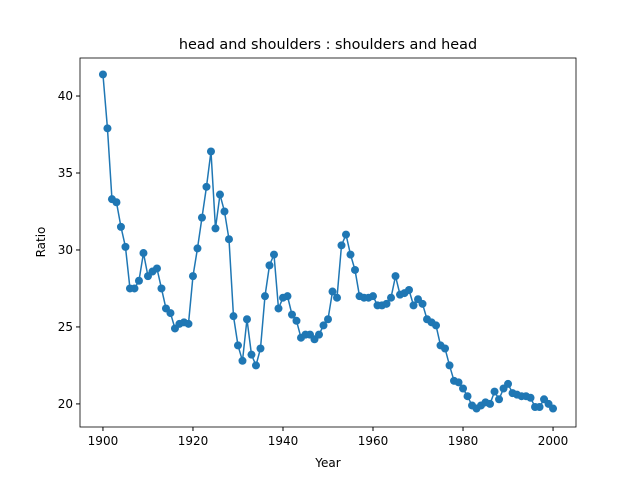 The height and width of the screenshot is (484, 640). What do you see at coordinates (41, 242) in the screenshot?
I see `y-axis-label: Ratio` at bounding box center [41, 242].